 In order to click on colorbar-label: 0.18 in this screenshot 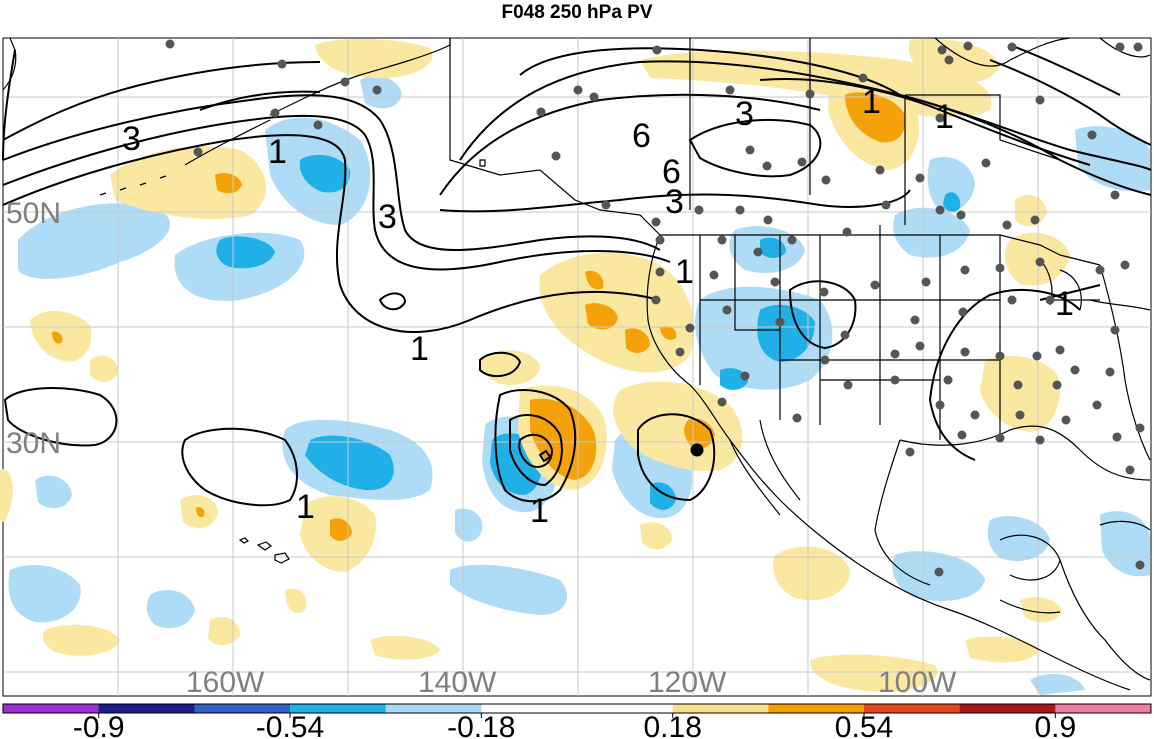, I will do `click(673, 725)`.